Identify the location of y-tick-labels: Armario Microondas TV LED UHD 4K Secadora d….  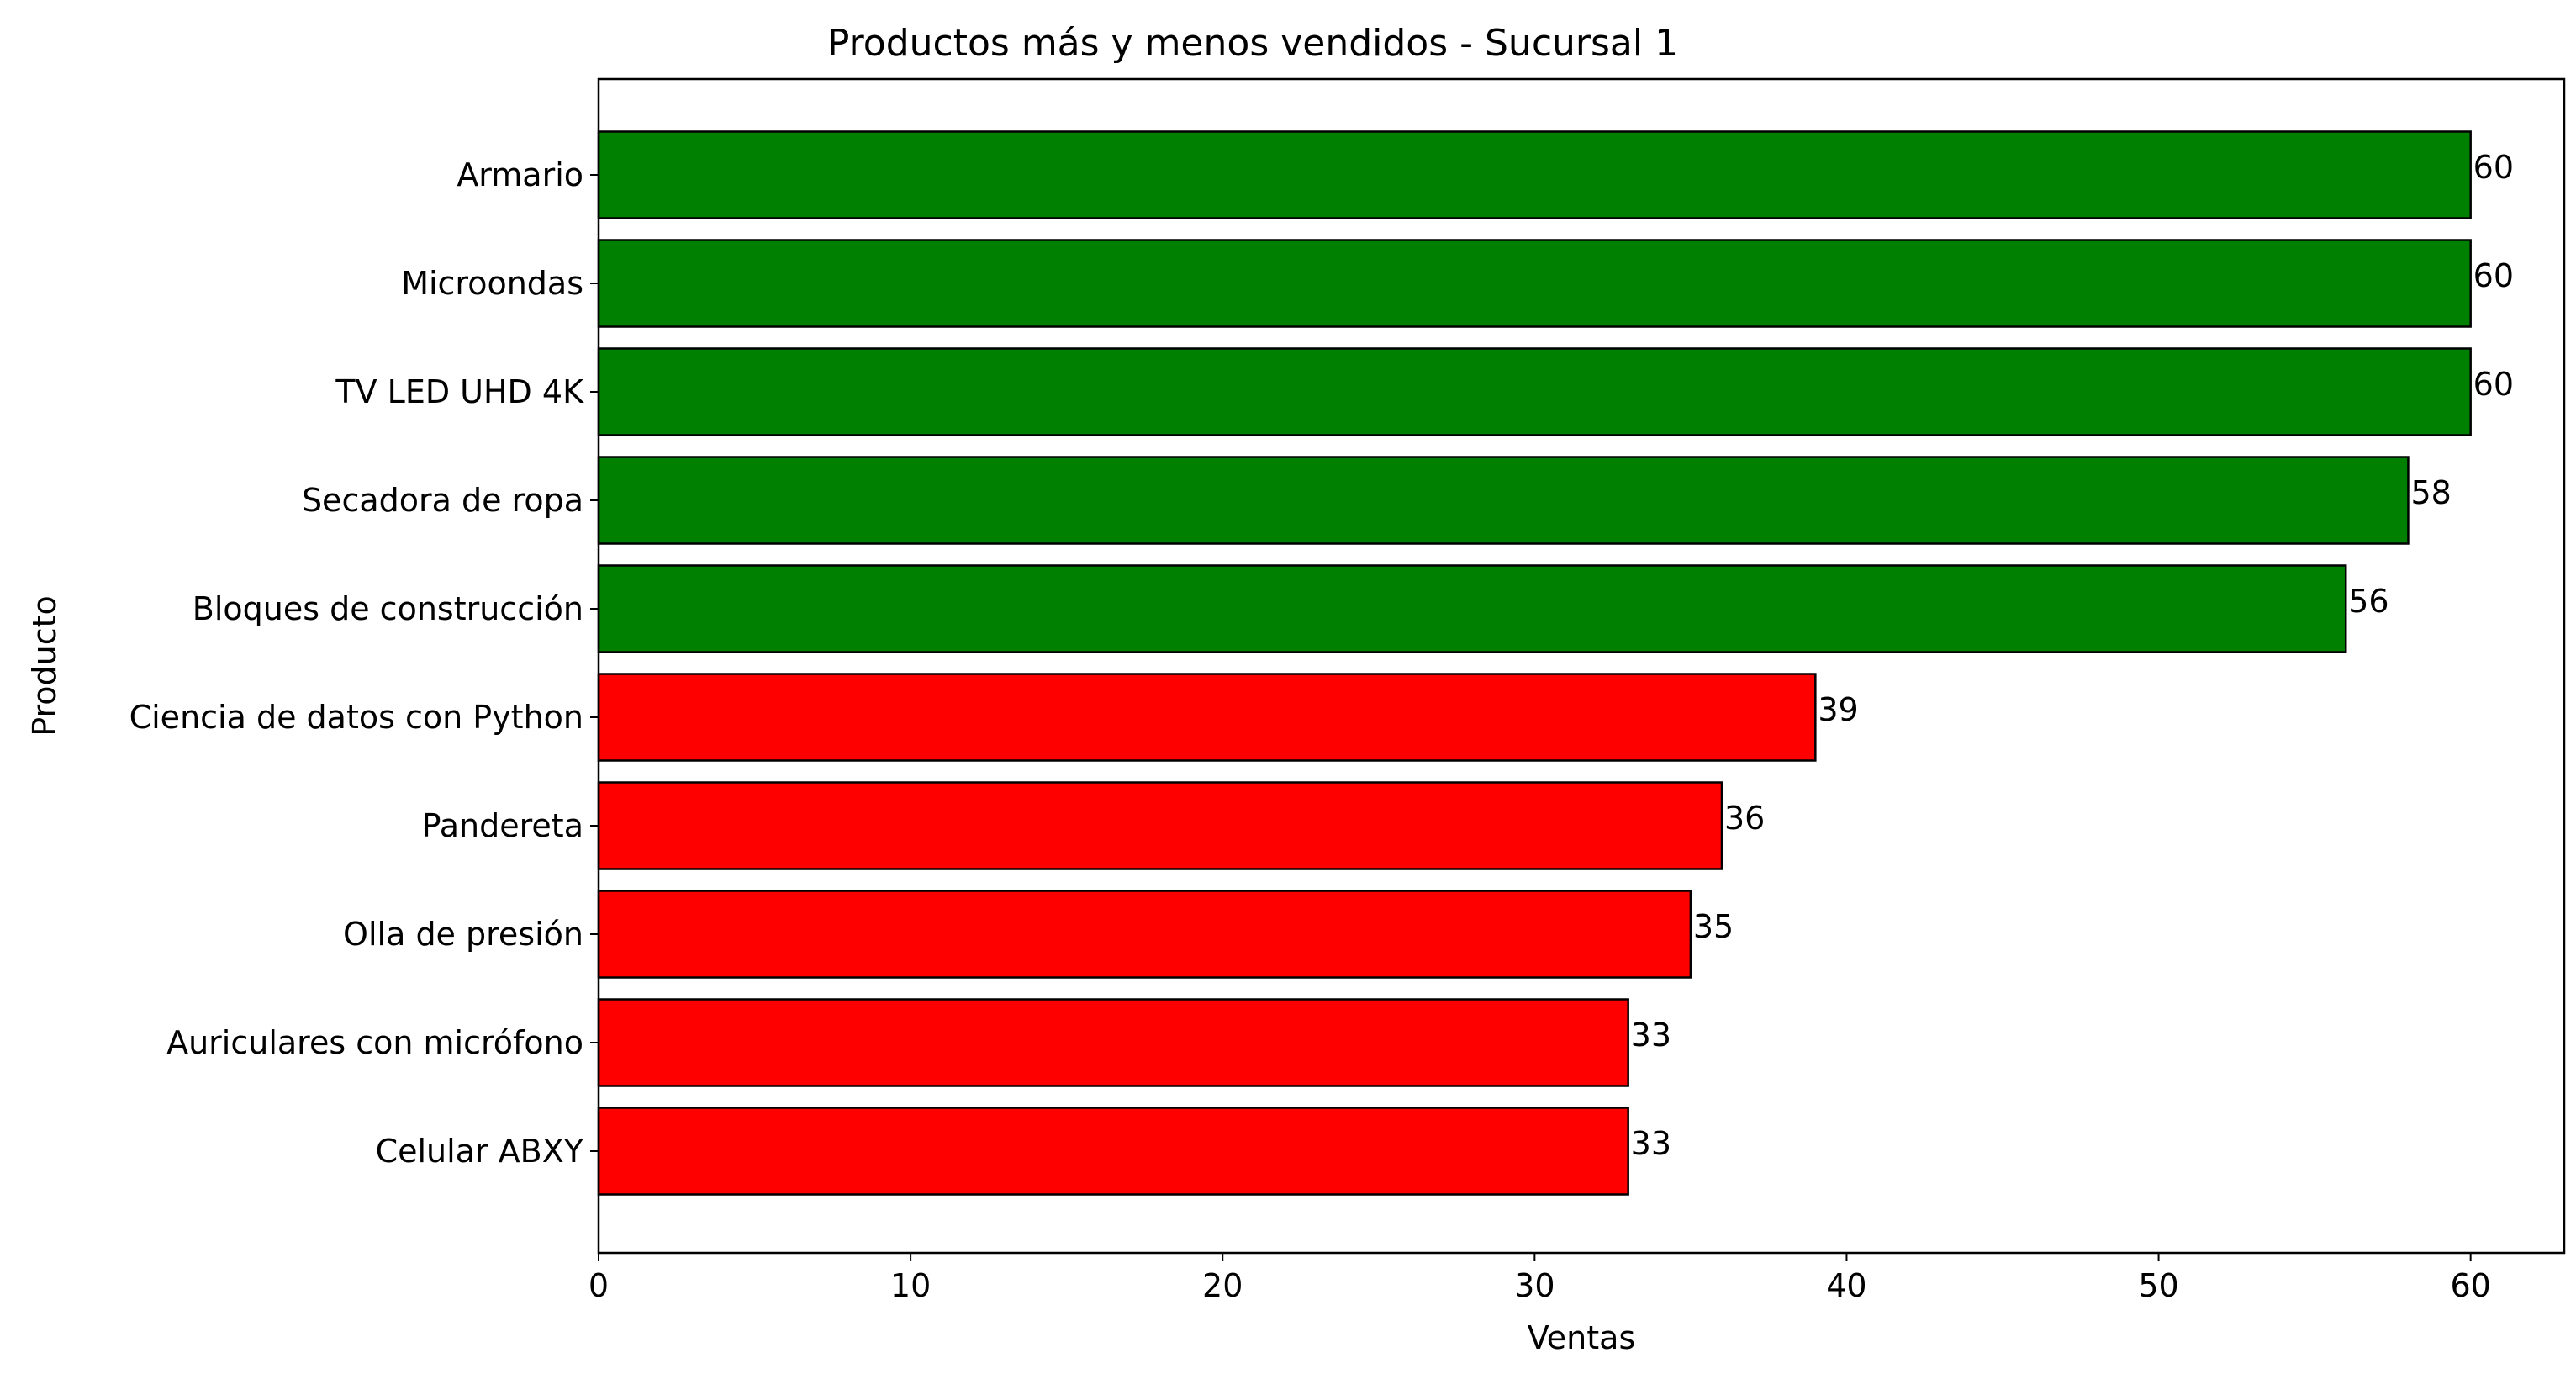
(364, 663).